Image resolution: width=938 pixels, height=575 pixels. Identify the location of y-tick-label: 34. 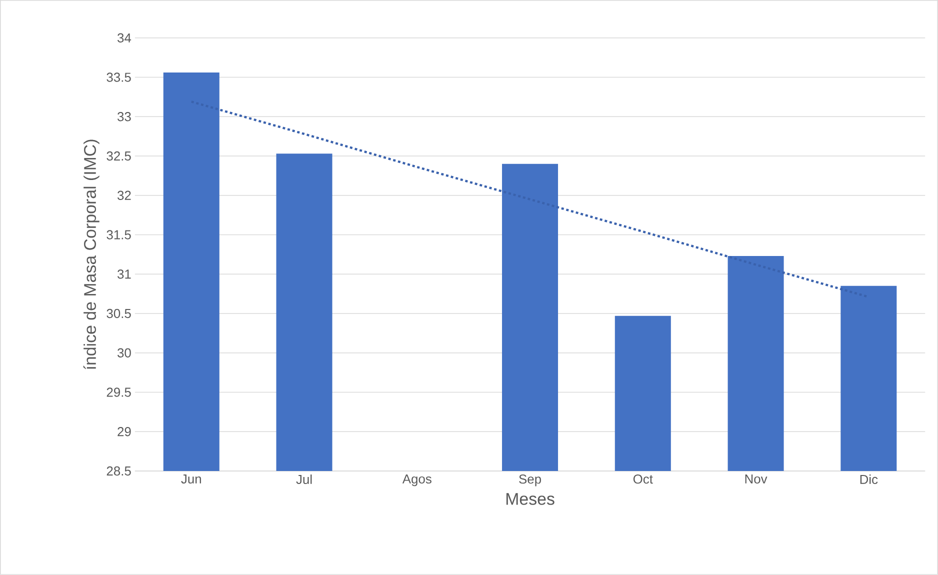
(125, 38).